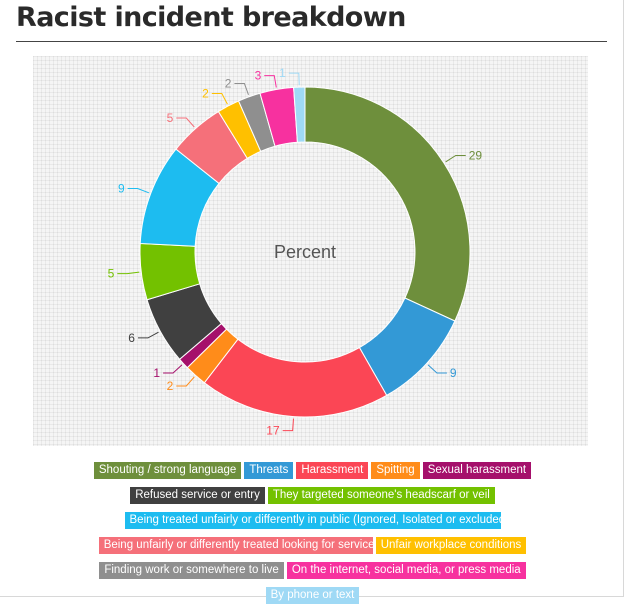  I want to click on data-label: 3, so click(258, 76).